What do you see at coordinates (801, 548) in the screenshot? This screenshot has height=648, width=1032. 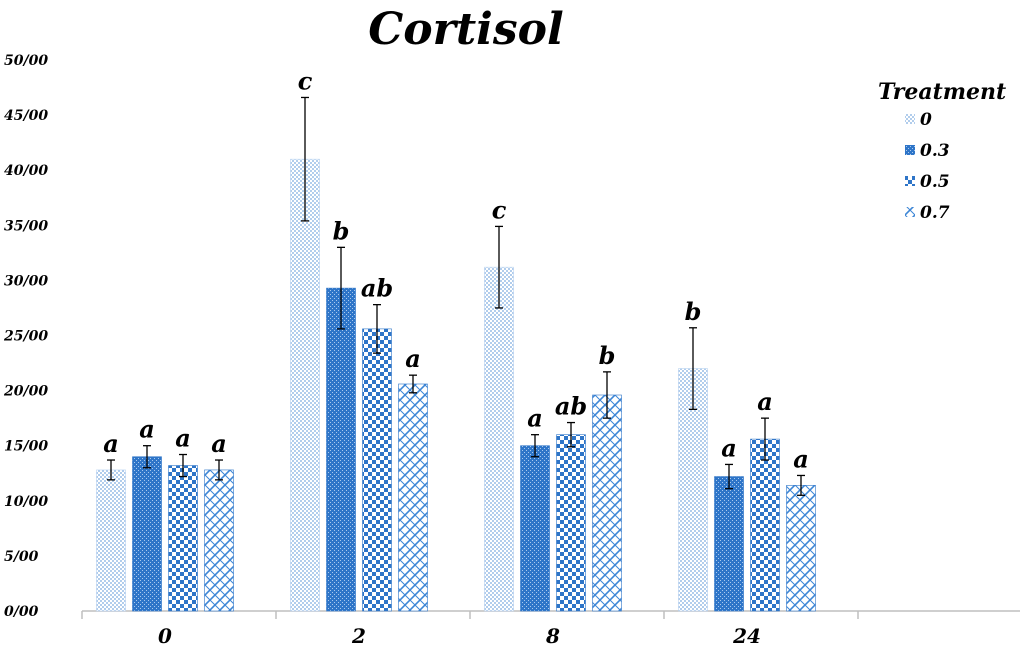 I see `bar-series-0.7-cat-24` at bounding box center [801, 548].